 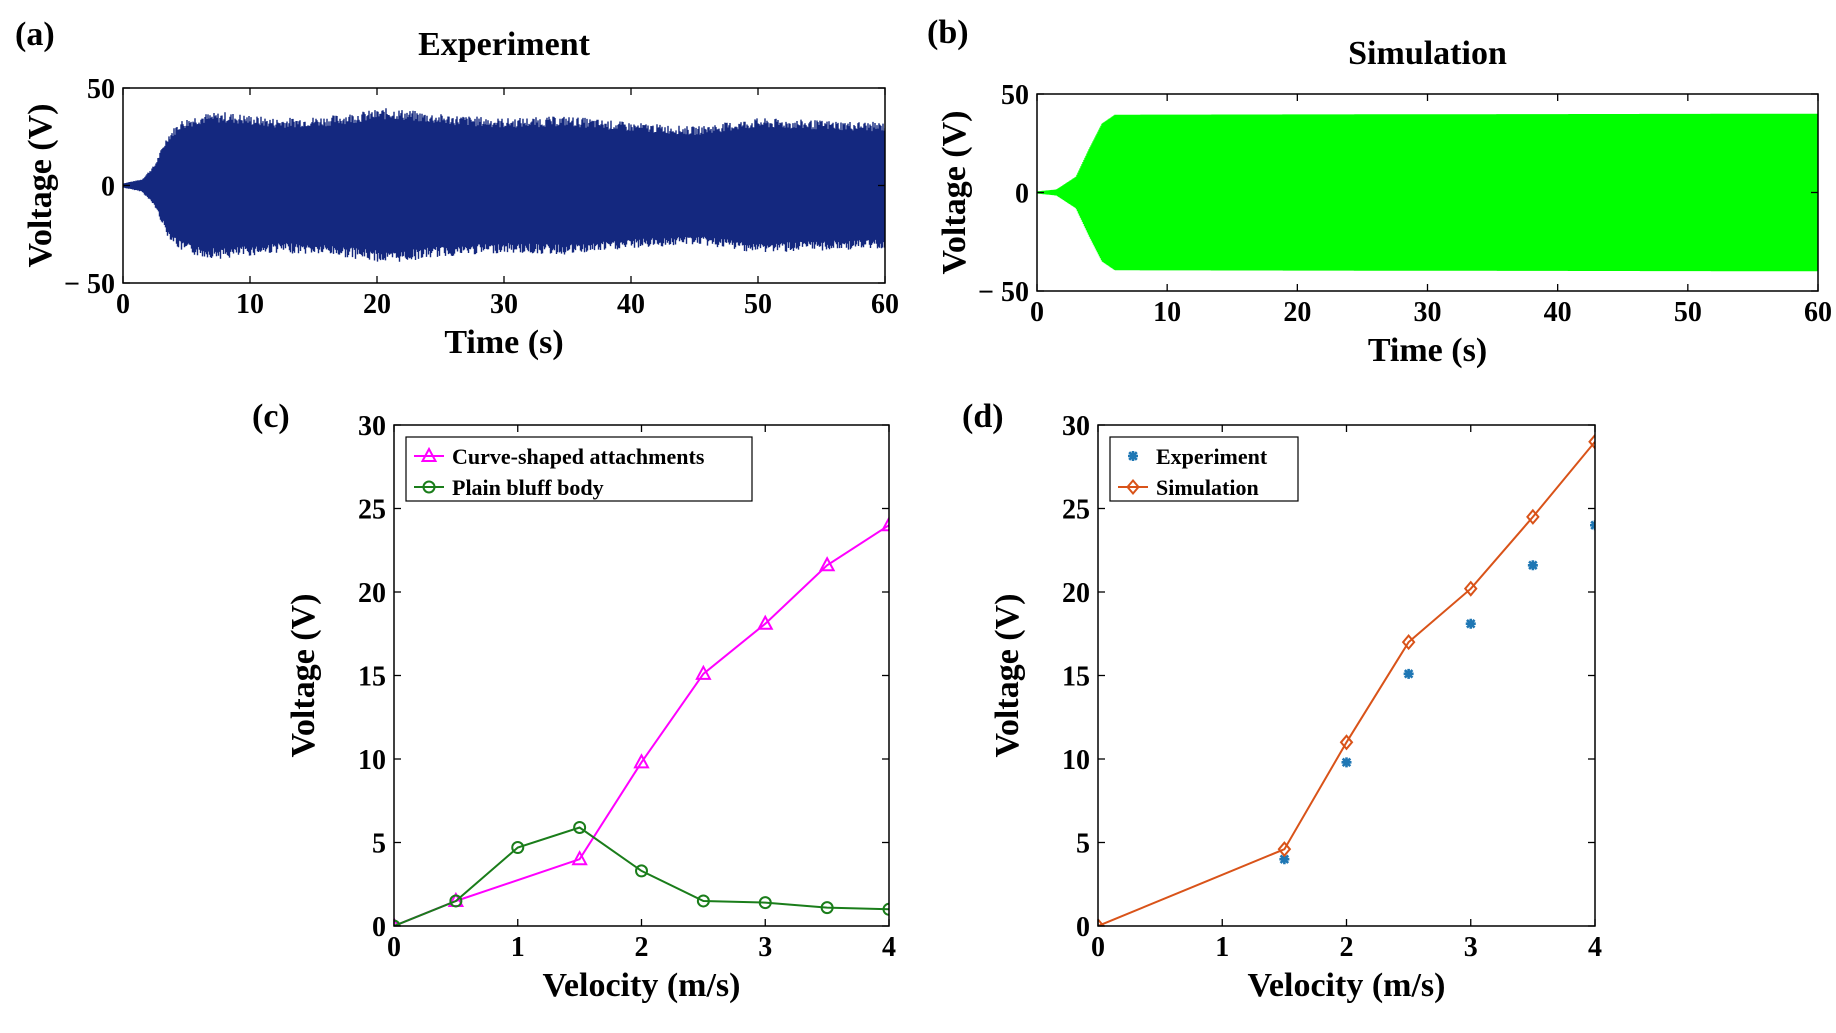 I want to click on legend-entry-1: Plain bluff body, so click(x=509, y=487).